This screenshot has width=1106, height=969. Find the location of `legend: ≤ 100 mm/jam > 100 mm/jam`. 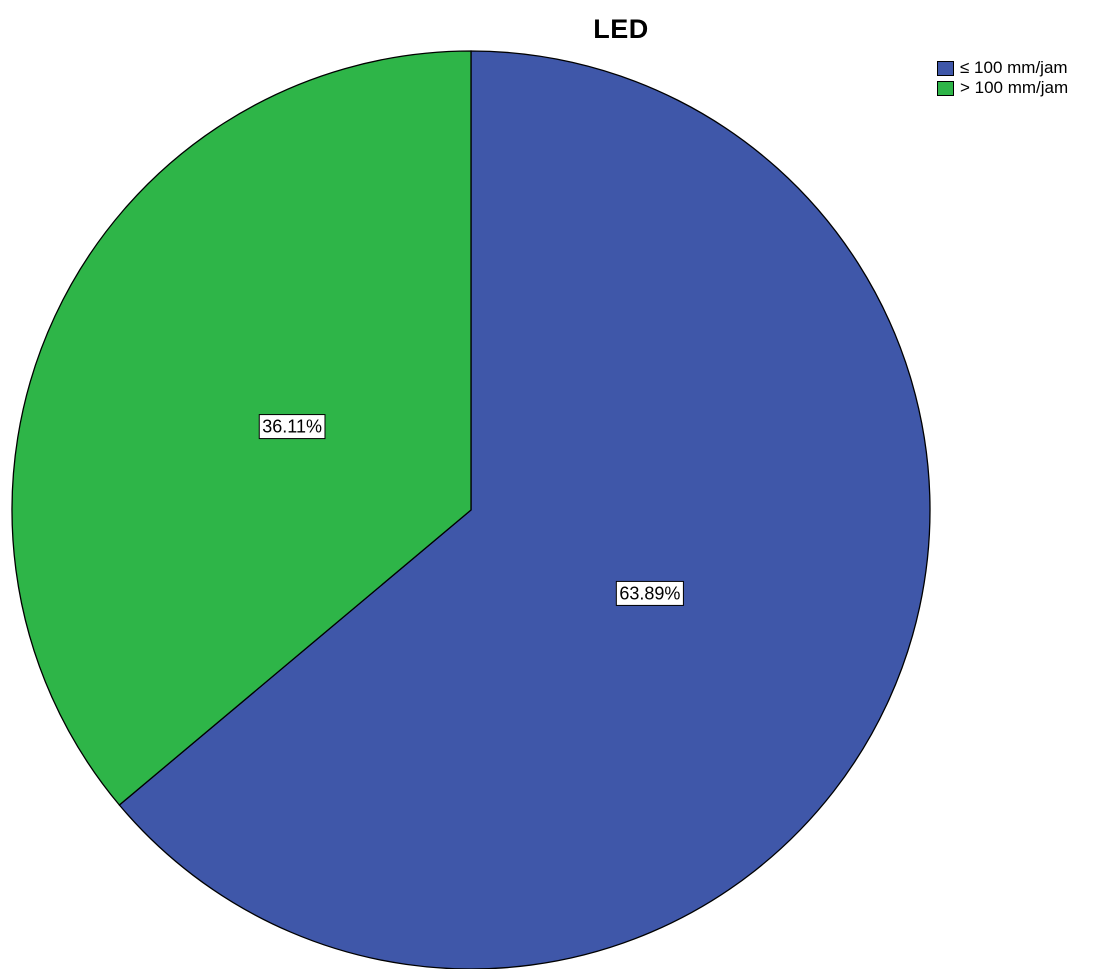

legend: ≤ 100 mm/jam > 100 mm/jam is located at coordinates (1002, 78).